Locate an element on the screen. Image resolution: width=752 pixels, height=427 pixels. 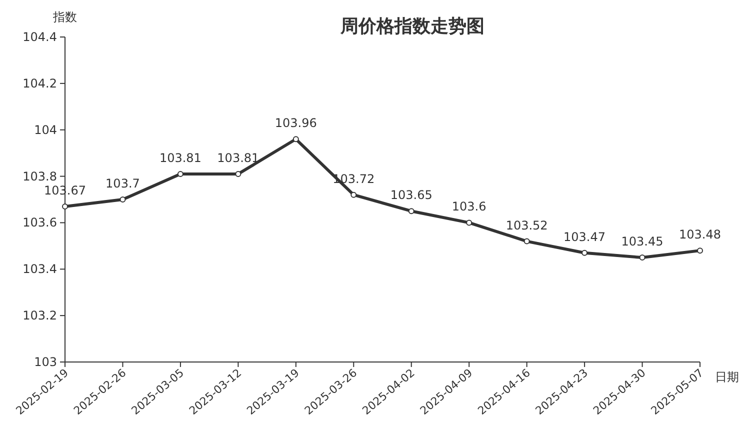
y-tick-label: 103.4 is located at coordinates (39, 269).